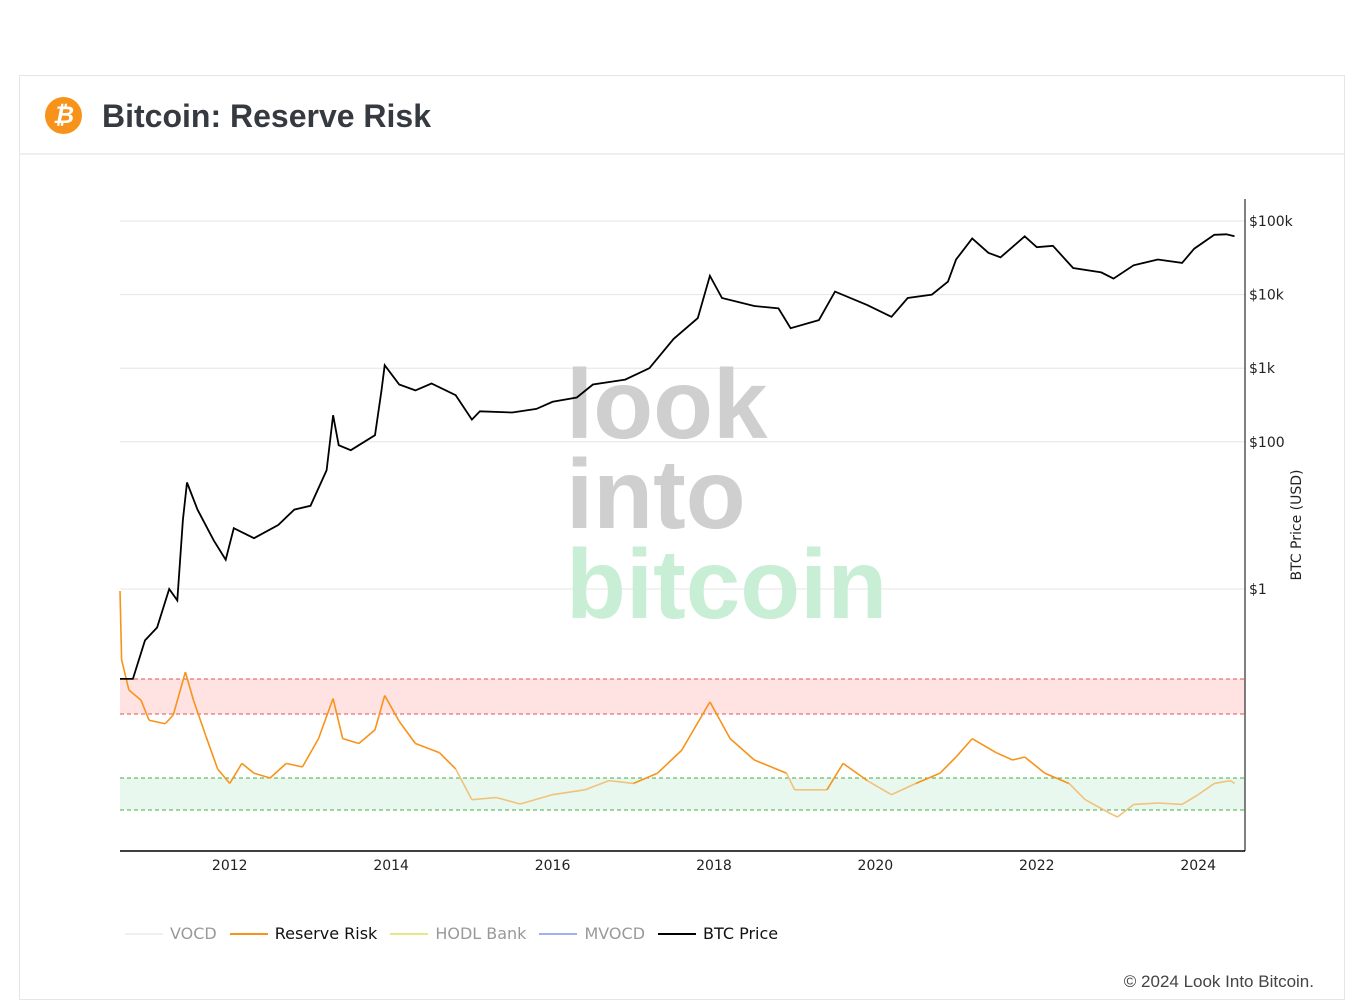 The height and width of the screenshot is (1006, 1365). Describe the element at coordinates (667, 404) in the screenshot. I see `watermark-look: look` at that location.